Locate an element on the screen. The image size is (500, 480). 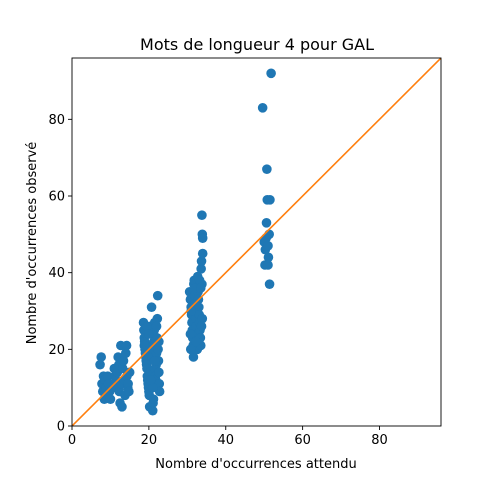
chart-title: Mots de longueur 4 pour GAL is located at coordinates (257, 44).